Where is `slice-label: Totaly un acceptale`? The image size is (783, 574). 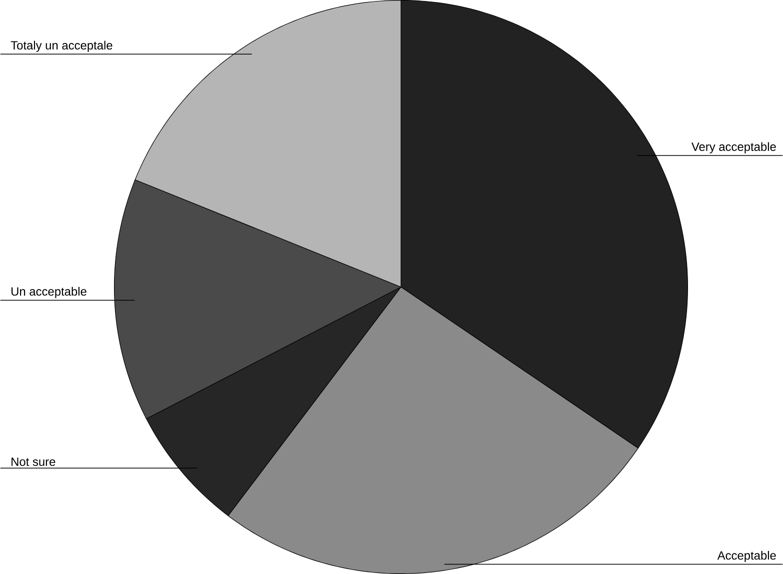
slice-label: Totaly un acceptale is located at coordinates (61, 46).